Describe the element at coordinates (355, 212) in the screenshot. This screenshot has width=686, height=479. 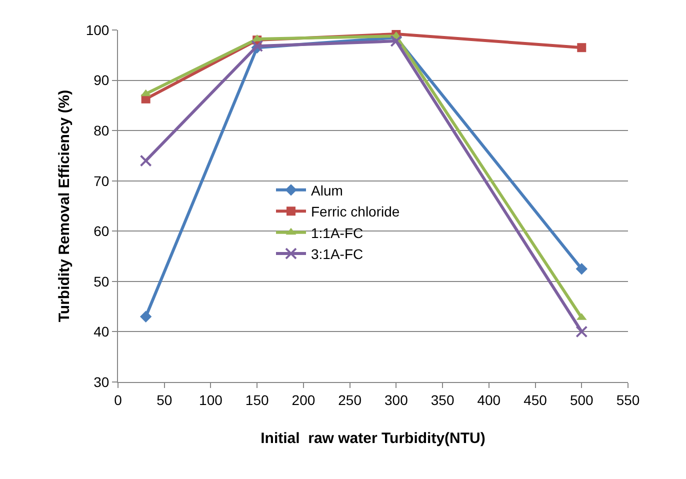
I see `legend-label: Ferric chloride` at that location.